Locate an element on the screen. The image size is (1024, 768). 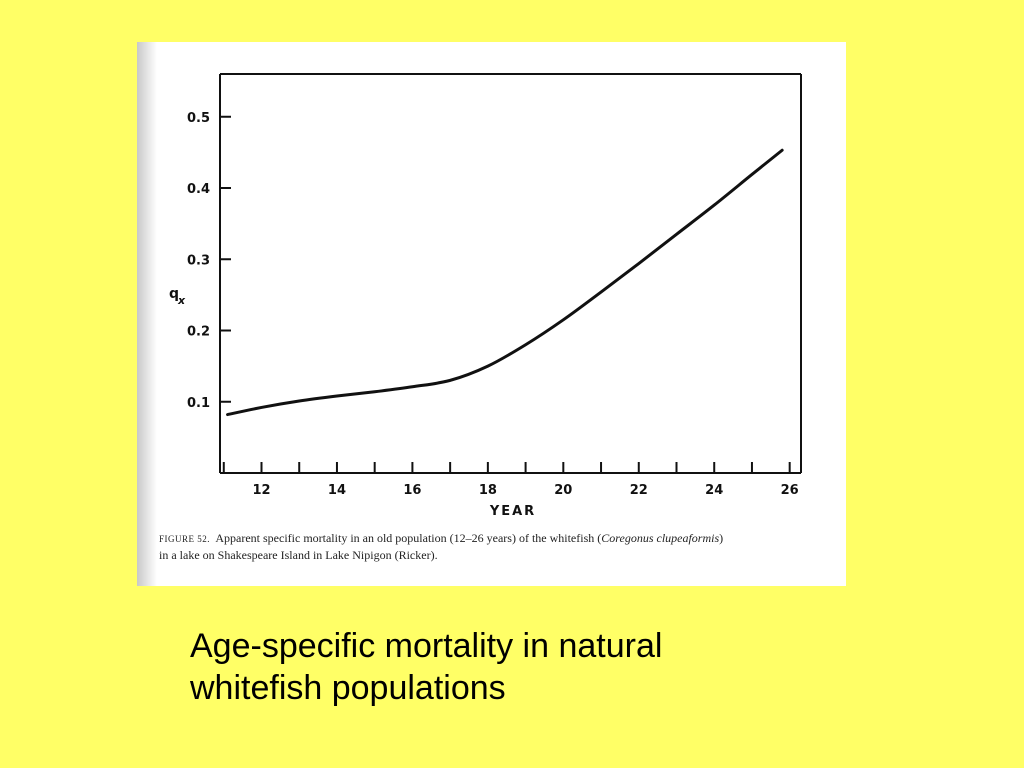
x-tick-label: 16 is located at coordinates (412, 490).